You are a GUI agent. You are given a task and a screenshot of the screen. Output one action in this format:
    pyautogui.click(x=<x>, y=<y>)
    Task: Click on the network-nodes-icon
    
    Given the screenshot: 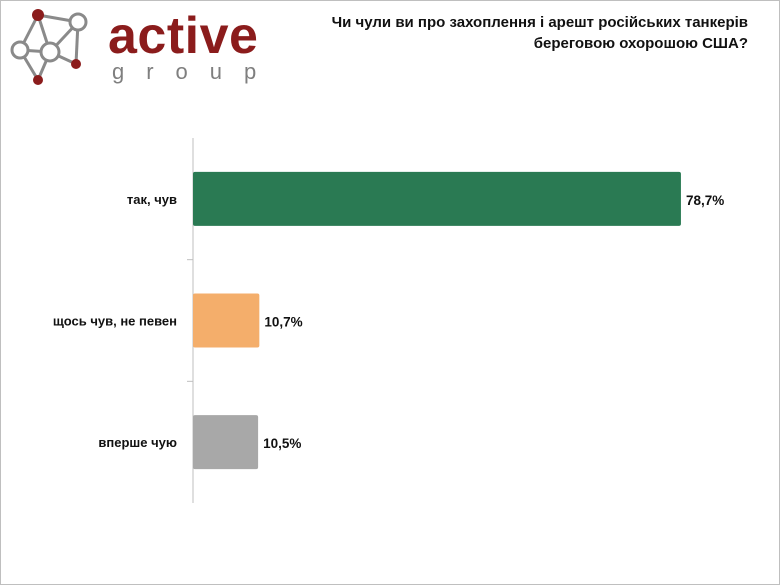 What is the action you would take?
    pyautogui.click(x=49, y=47)
    